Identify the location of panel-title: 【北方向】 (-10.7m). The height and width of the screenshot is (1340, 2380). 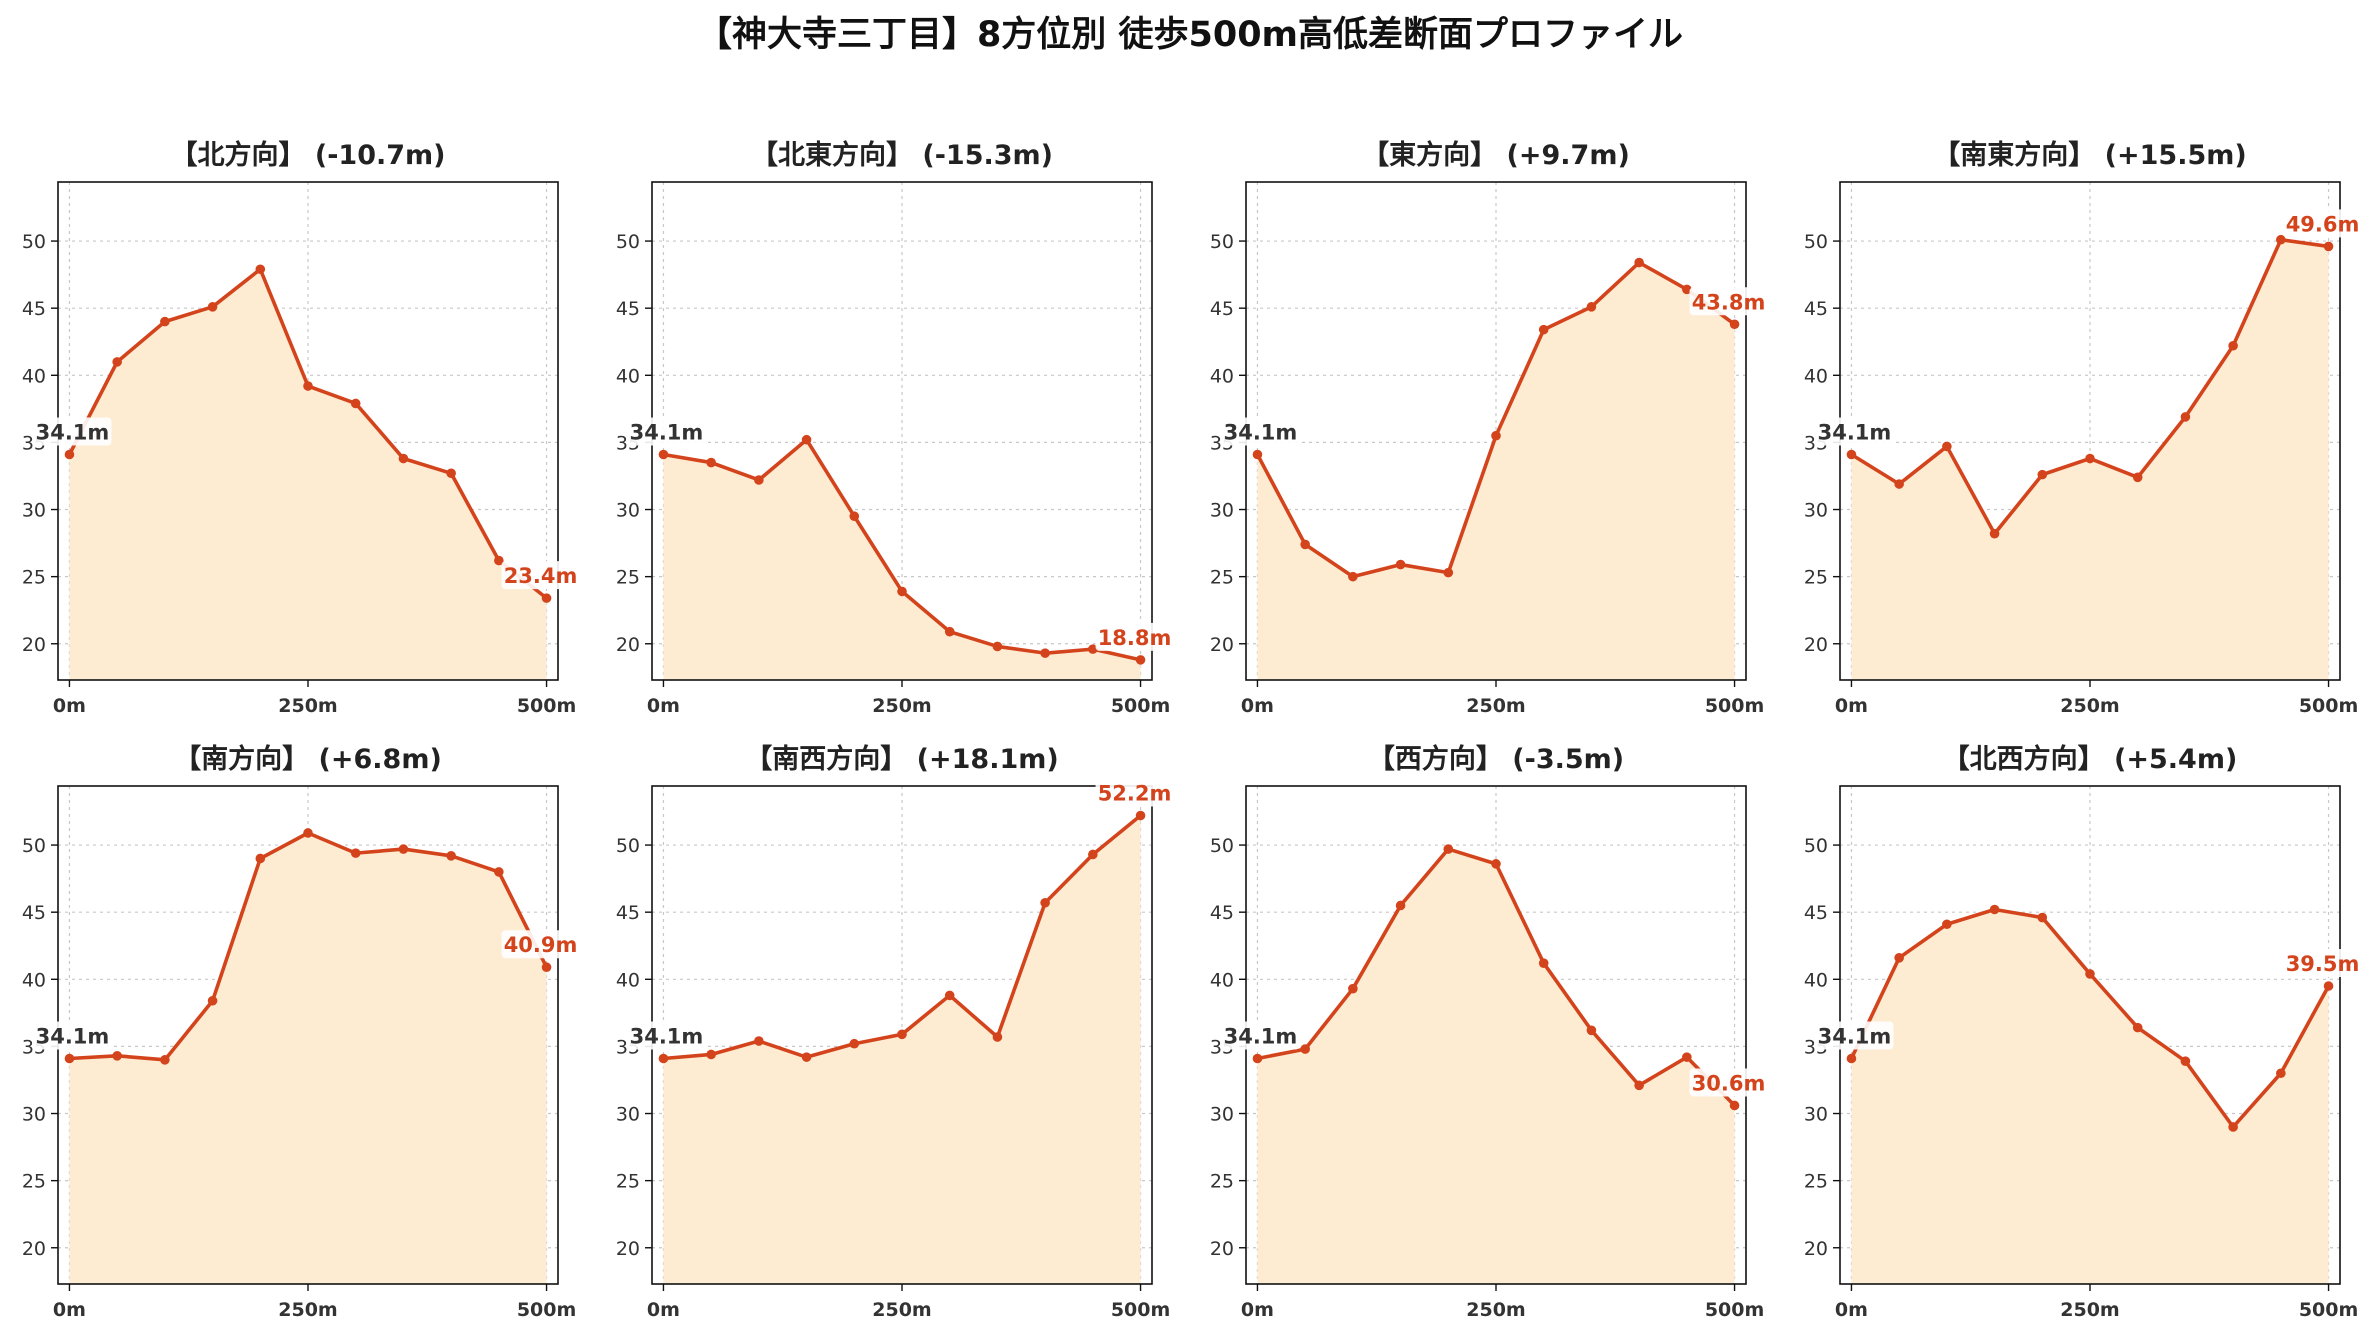
(307, 155).